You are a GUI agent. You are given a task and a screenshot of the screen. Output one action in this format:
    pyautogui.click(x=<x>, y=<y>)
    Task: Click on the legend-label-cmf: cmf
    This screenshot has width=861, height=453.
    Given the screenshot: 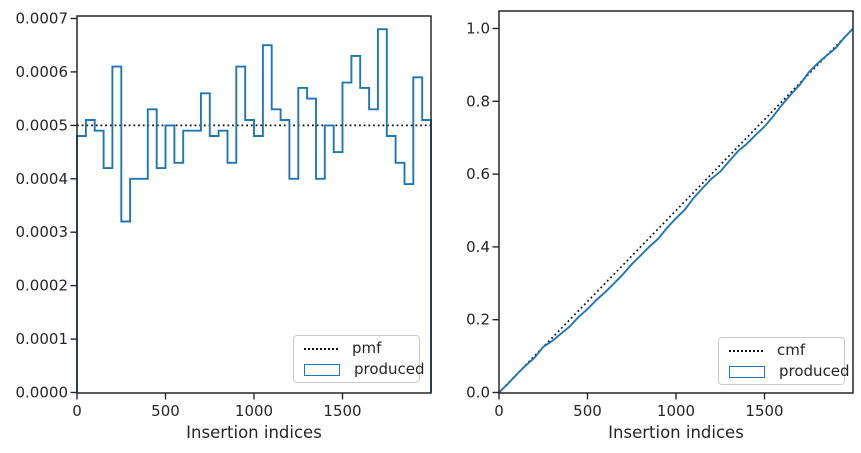 What is the action you would take?
    pyautogui.click(x=791, y=350)
    